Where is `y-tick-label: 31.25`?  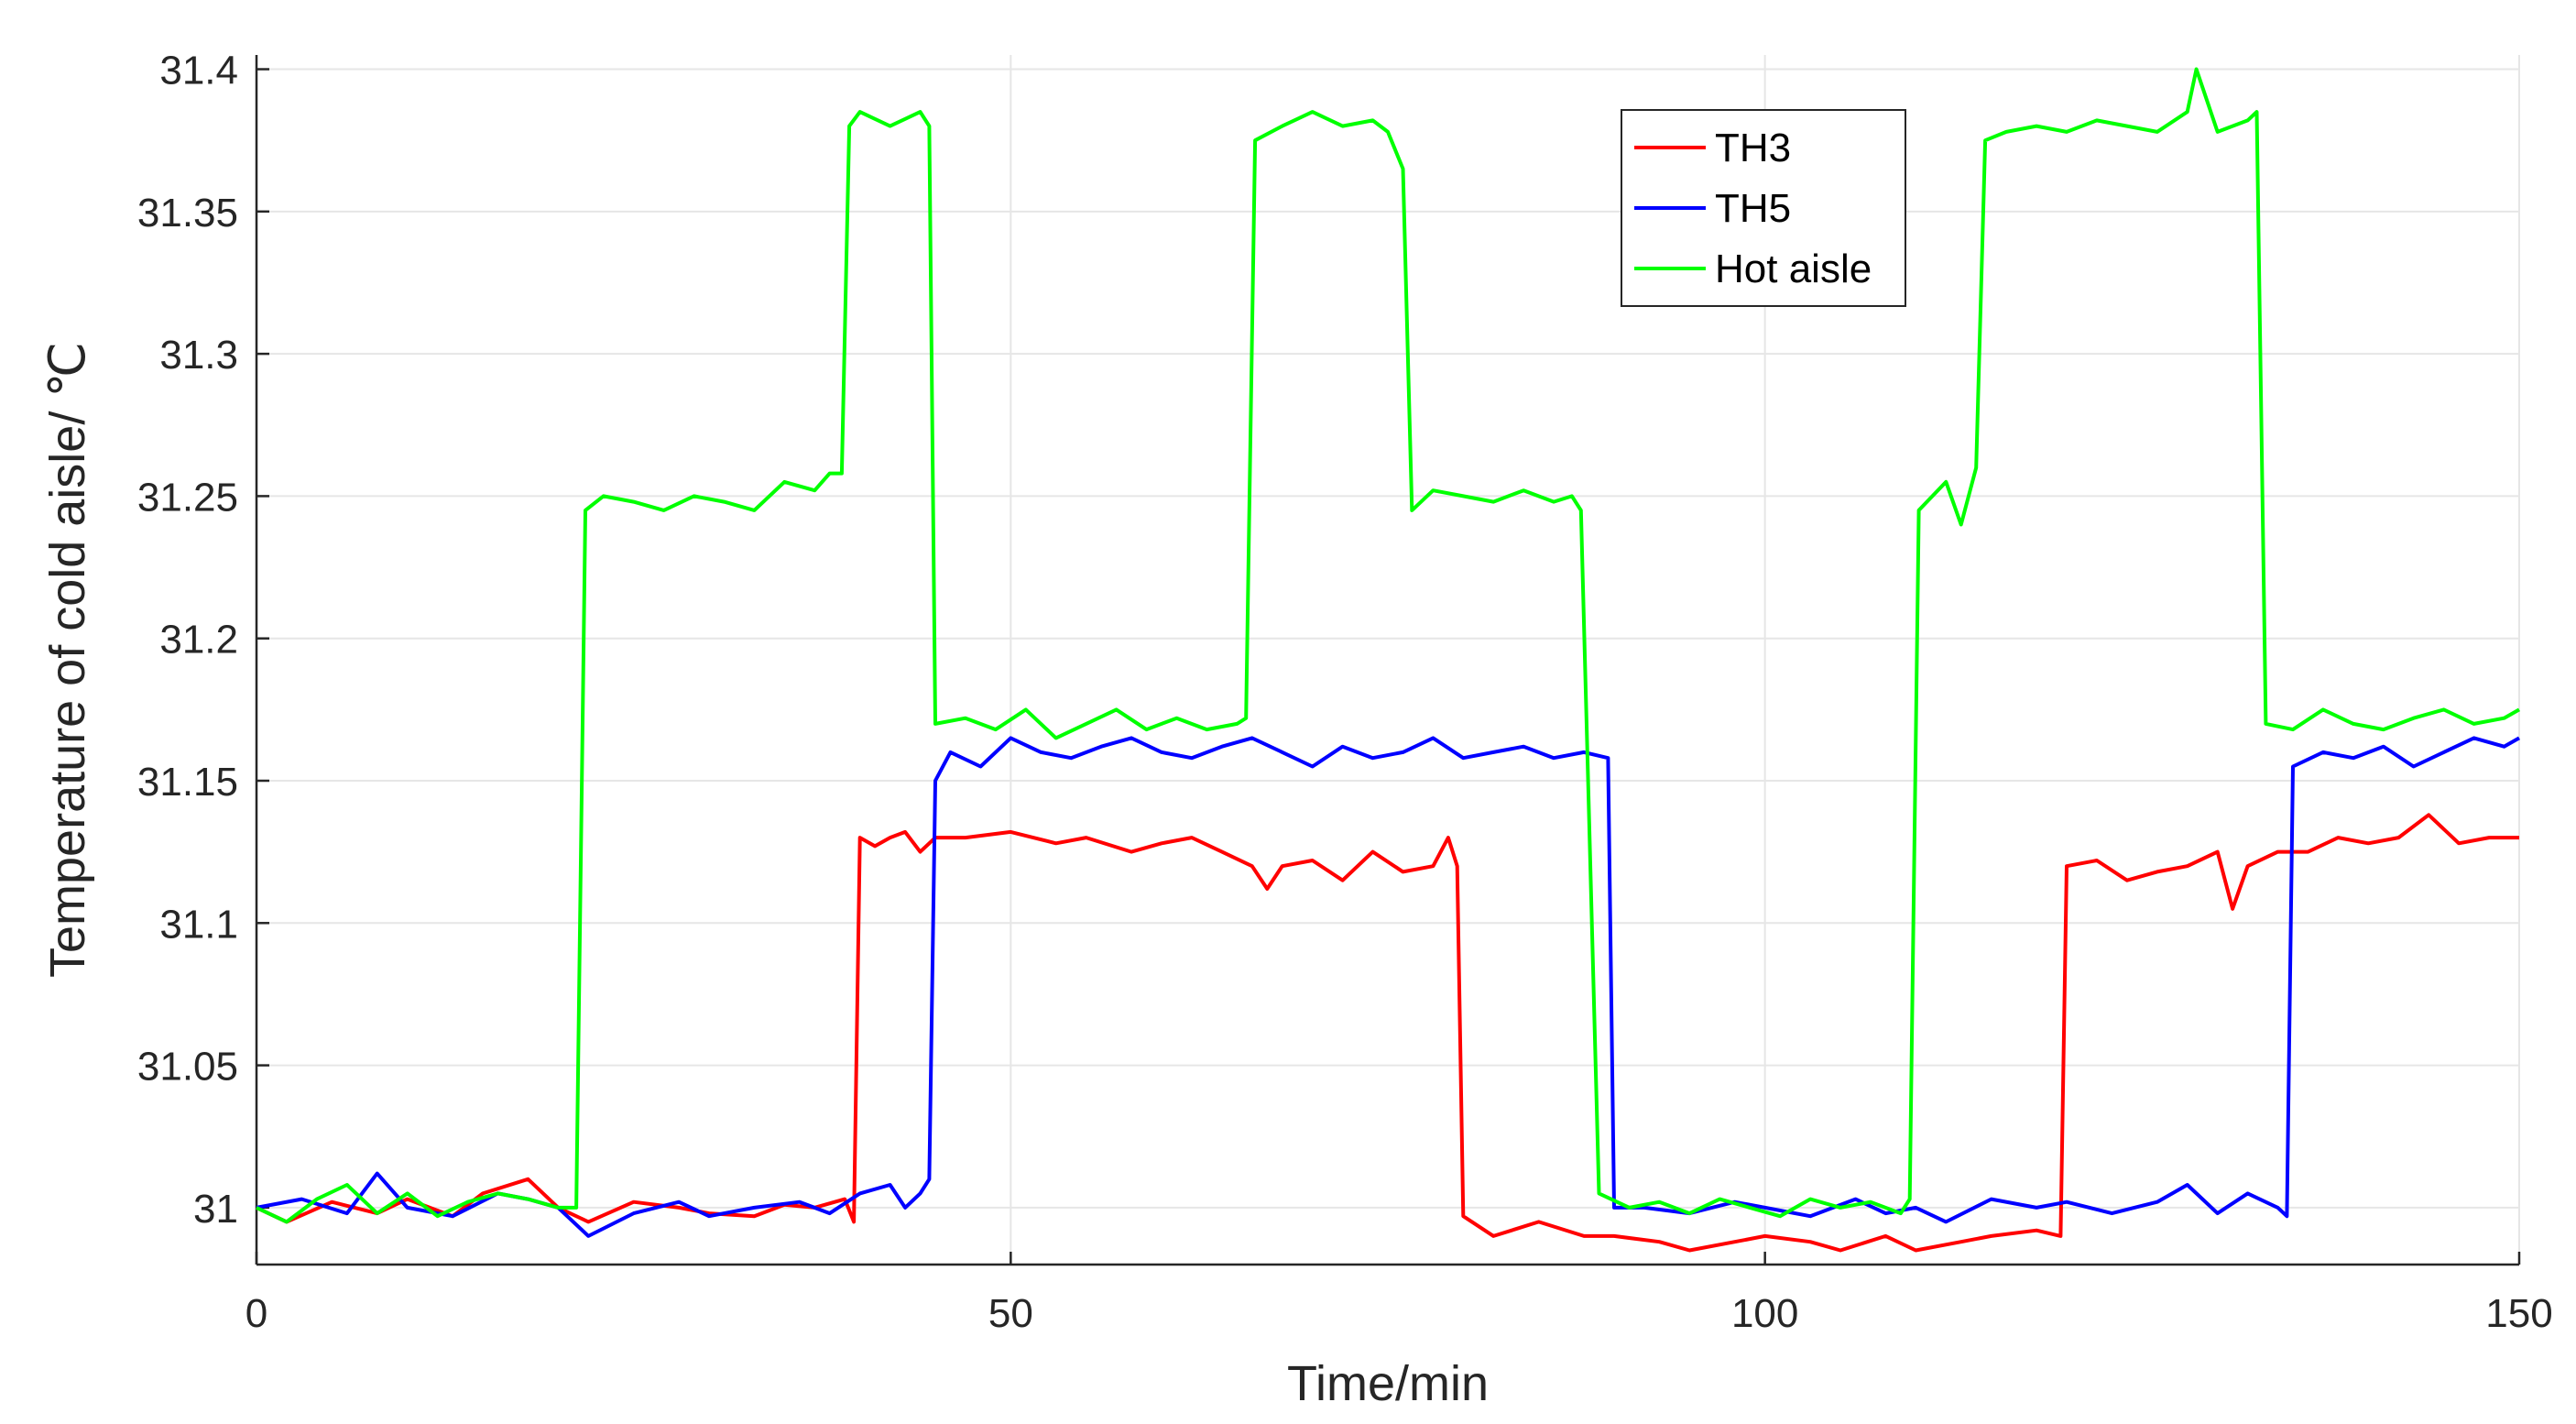 y-tick-label: 31.25 is located at coordinates (188, 497).